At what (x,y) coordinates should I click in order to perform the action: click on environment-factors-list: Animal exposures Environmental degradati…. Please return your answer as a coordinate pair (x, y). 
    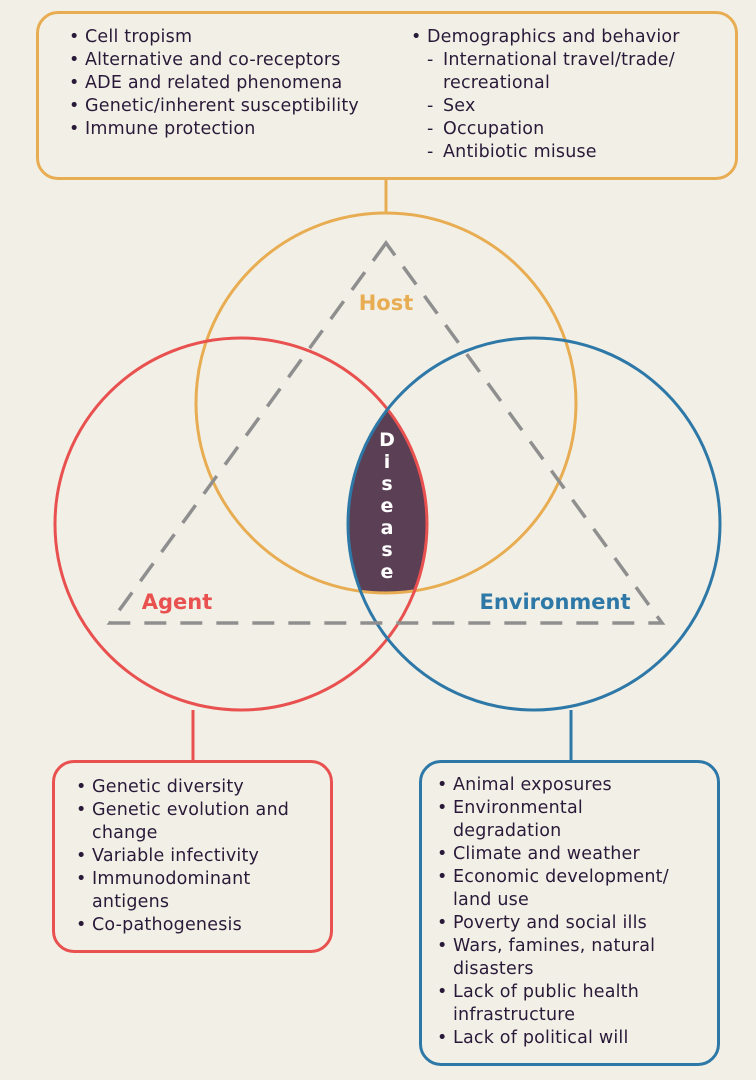
    Looking at the image, I should click on (577, 912).